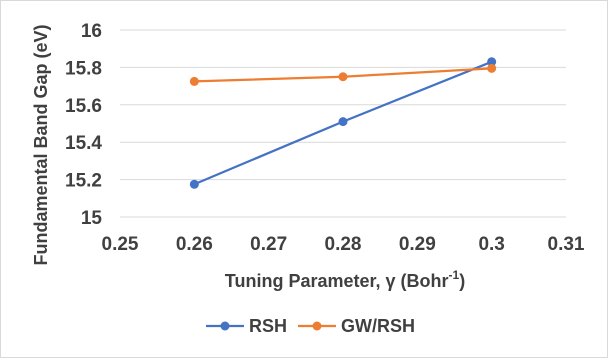 This screenshot has width=608, height=358. What do you see at coordinates (268, 326) in the screenshot?
I see `legend-label-rsh: RSH` at bounding box center [268, 326].